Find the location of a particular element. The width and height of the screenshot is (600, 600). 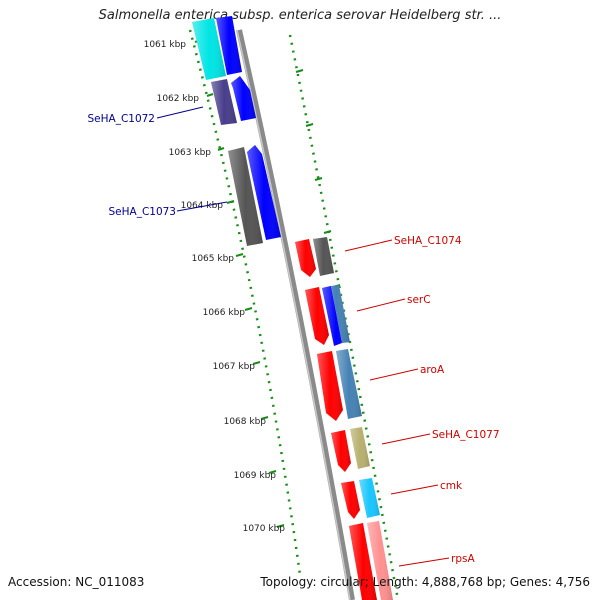

tick-label: 1065 kbp is located at coordinates (213, 259).